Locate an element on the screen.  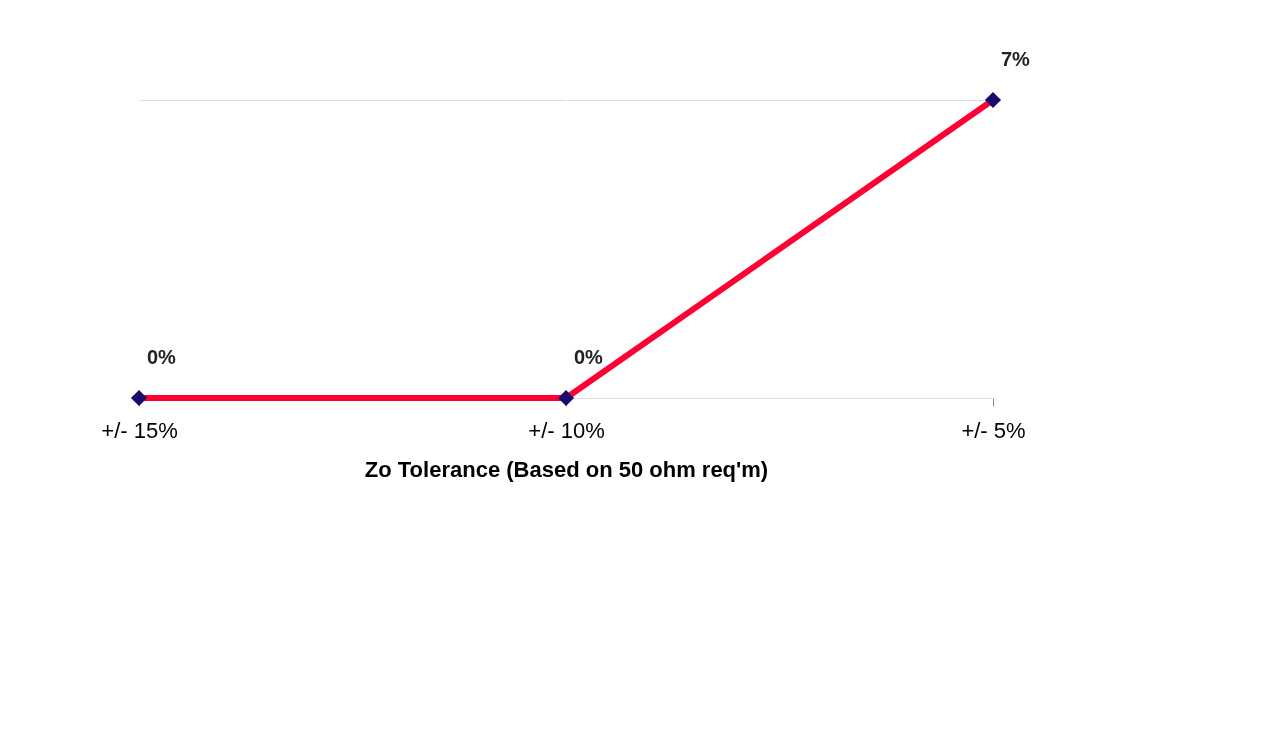
x-tick-label: +/- 10% is located at coordinates (566, 430).